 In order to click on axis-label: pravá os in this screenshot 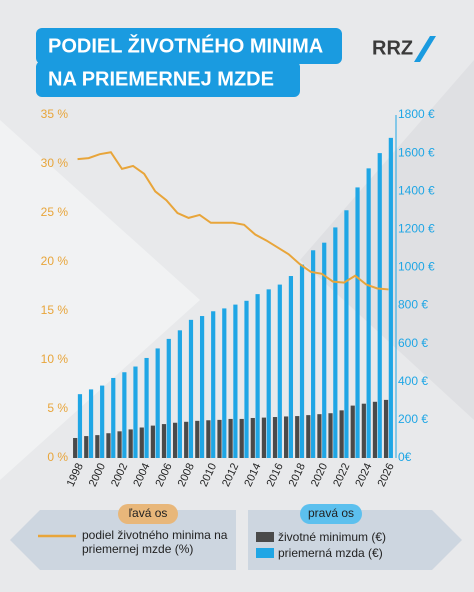, I will do `click(331, 513)`.